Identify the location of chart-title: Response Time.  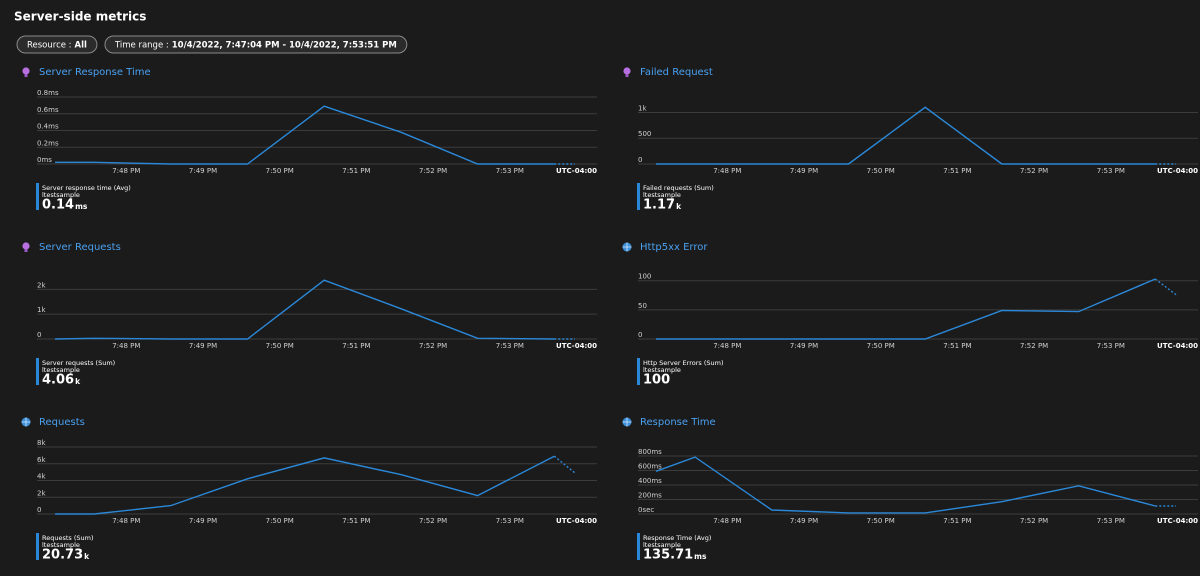
(678, 422).